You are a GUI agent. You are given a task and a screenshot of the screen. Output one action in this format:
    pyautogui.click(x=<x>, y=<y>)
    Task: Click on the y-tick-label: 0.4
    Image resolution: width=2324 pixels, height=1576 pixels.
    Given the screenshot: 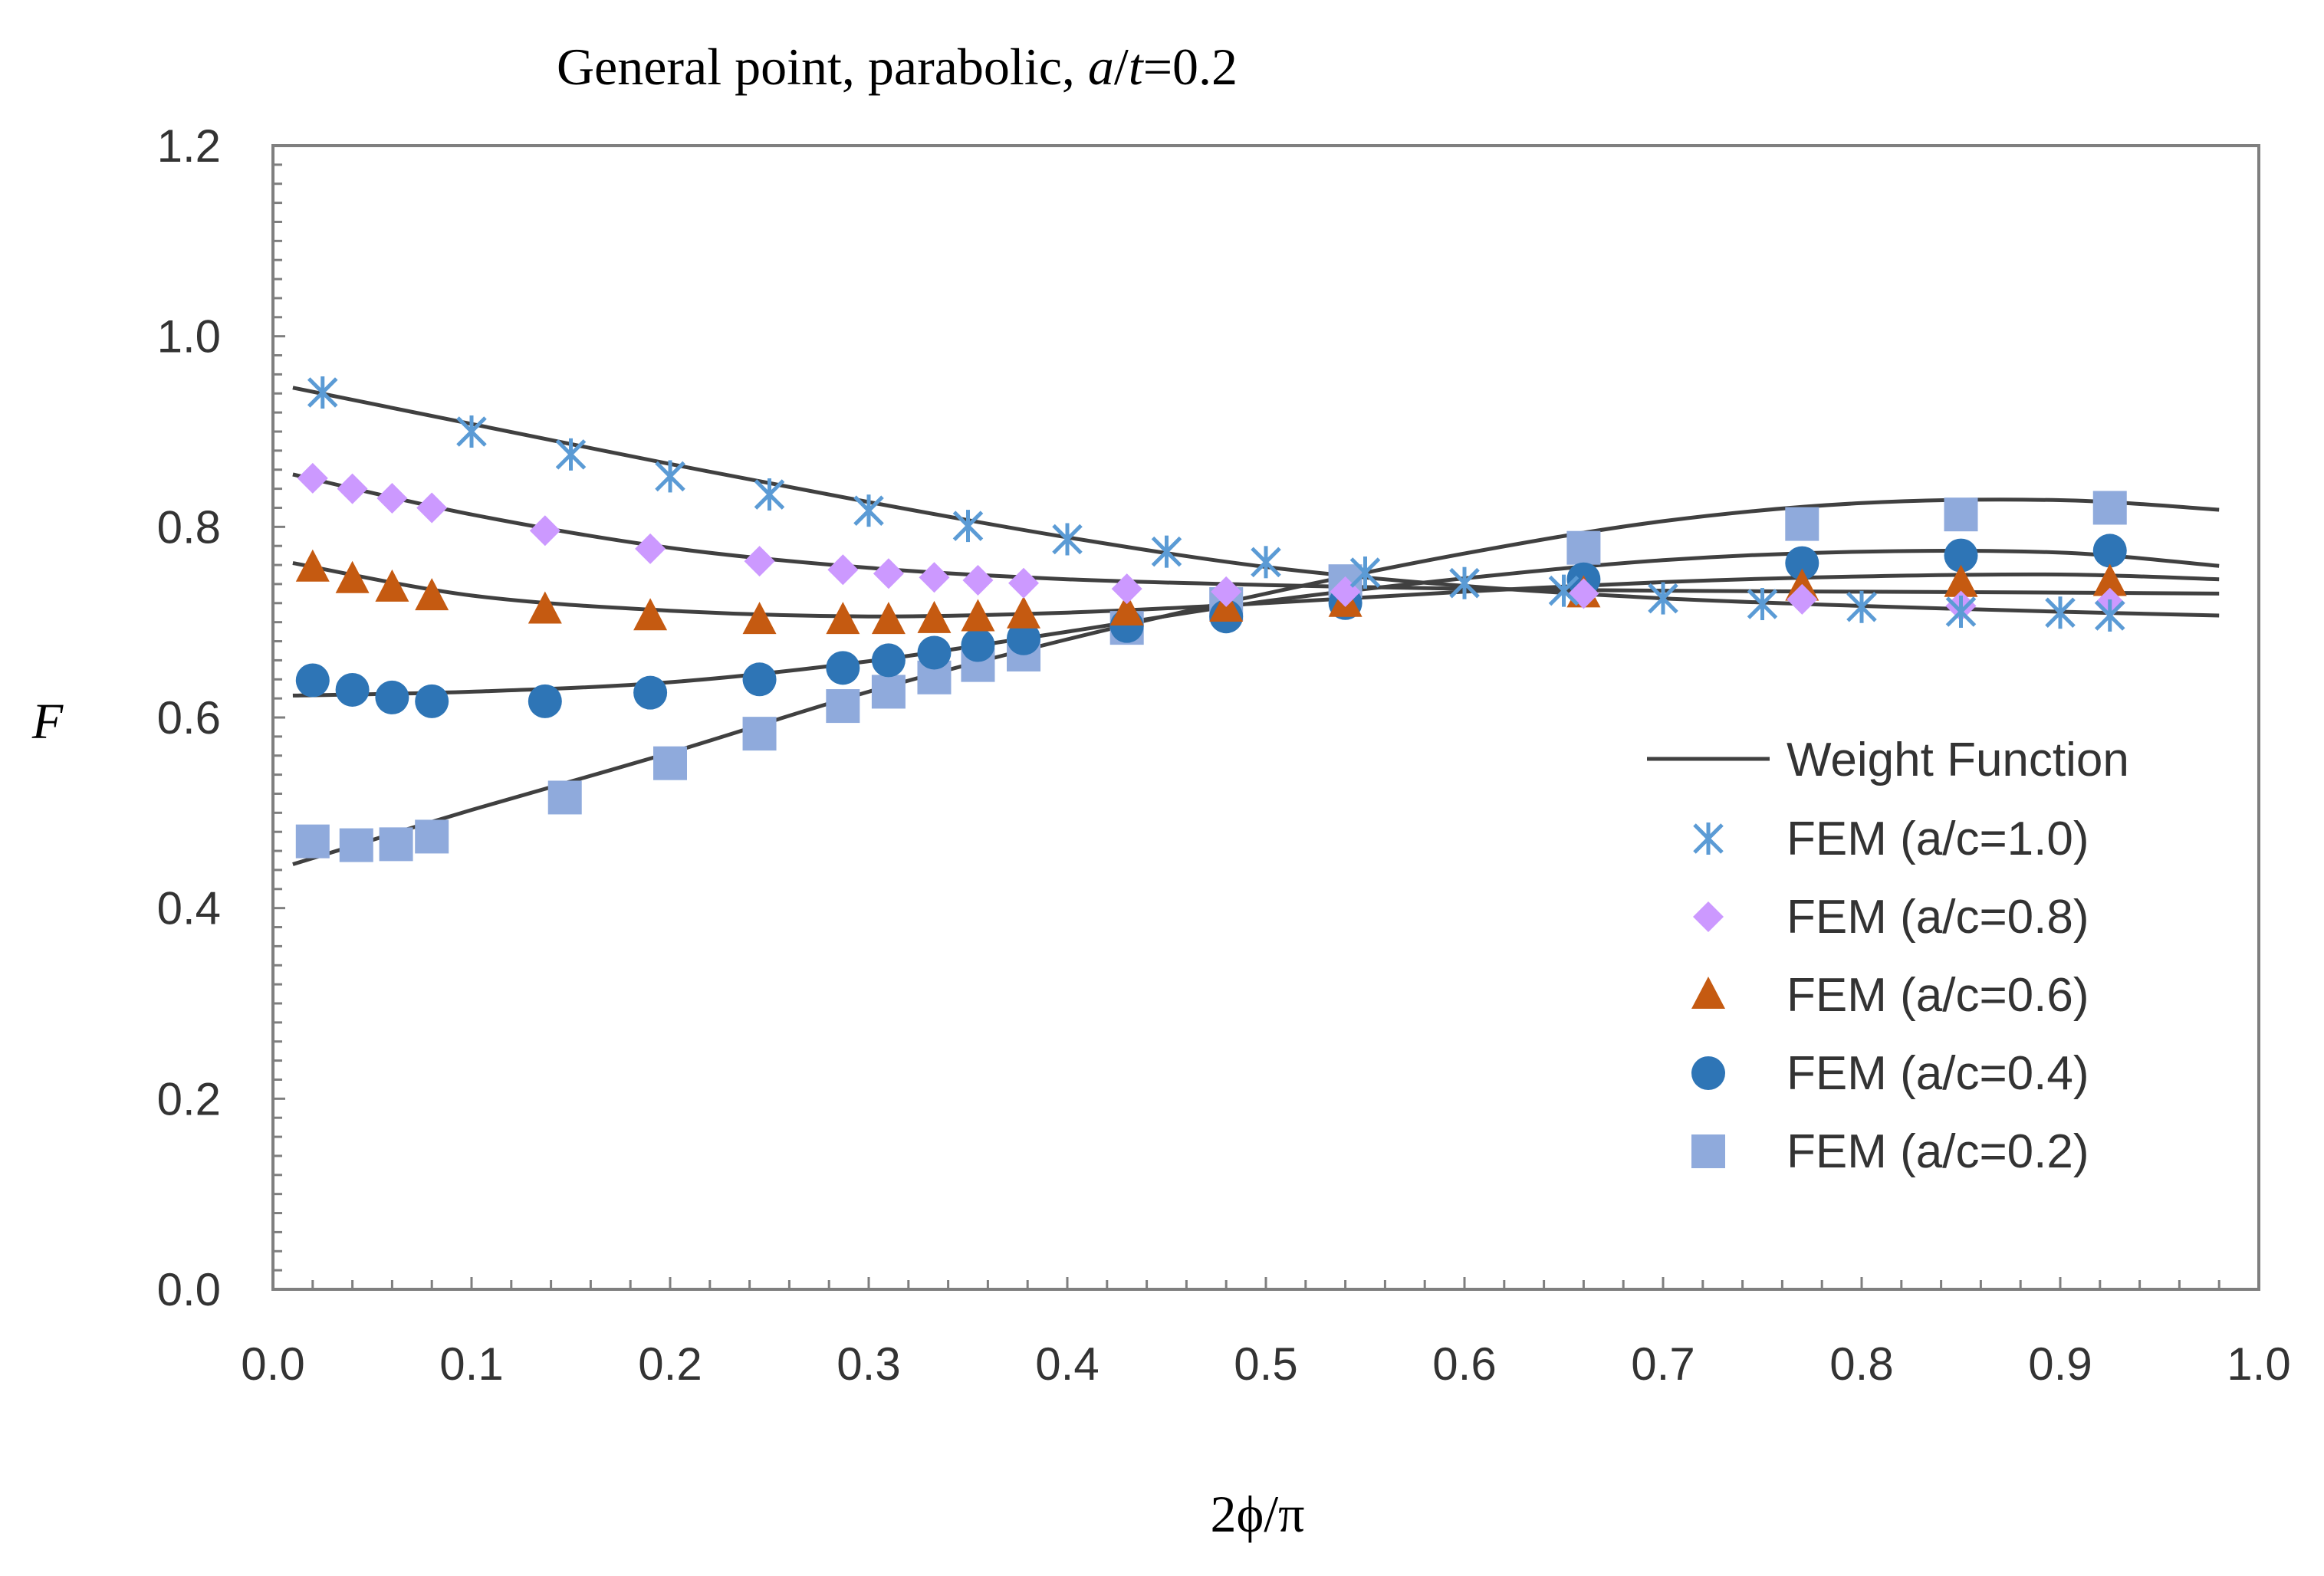 What is the action you would take?
    pyautogui.click(x=189, y=908)
    